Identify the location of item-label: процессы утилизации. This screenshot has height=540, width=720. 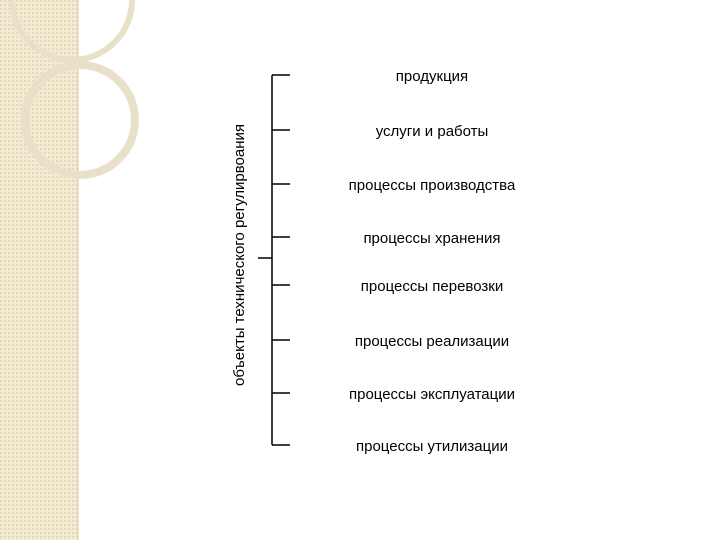
(432, 446).